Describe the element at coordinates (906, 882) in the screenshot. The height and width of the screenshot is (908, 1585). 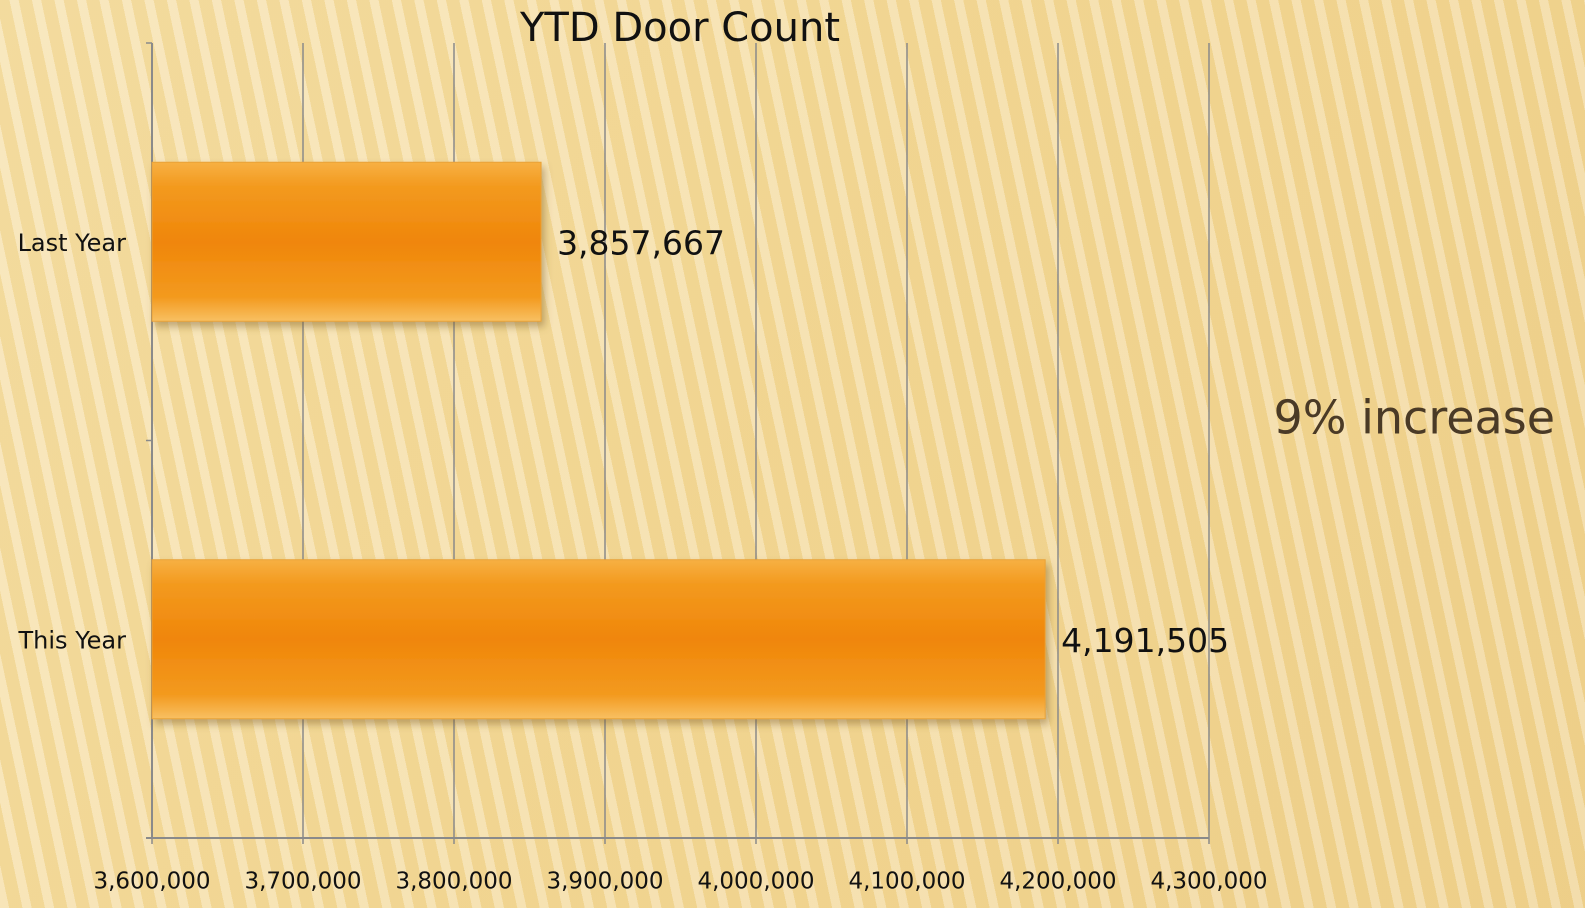
I see `x-tick-label: 4,100,000` at that location.